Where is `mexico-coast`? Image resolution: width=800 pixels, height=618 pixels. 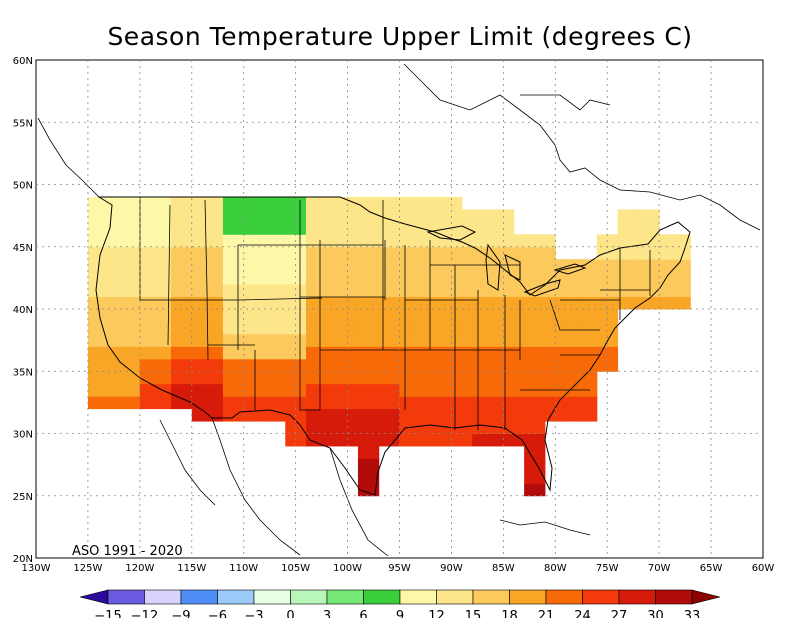
mexico-coast is located at coordinates (375, 487).